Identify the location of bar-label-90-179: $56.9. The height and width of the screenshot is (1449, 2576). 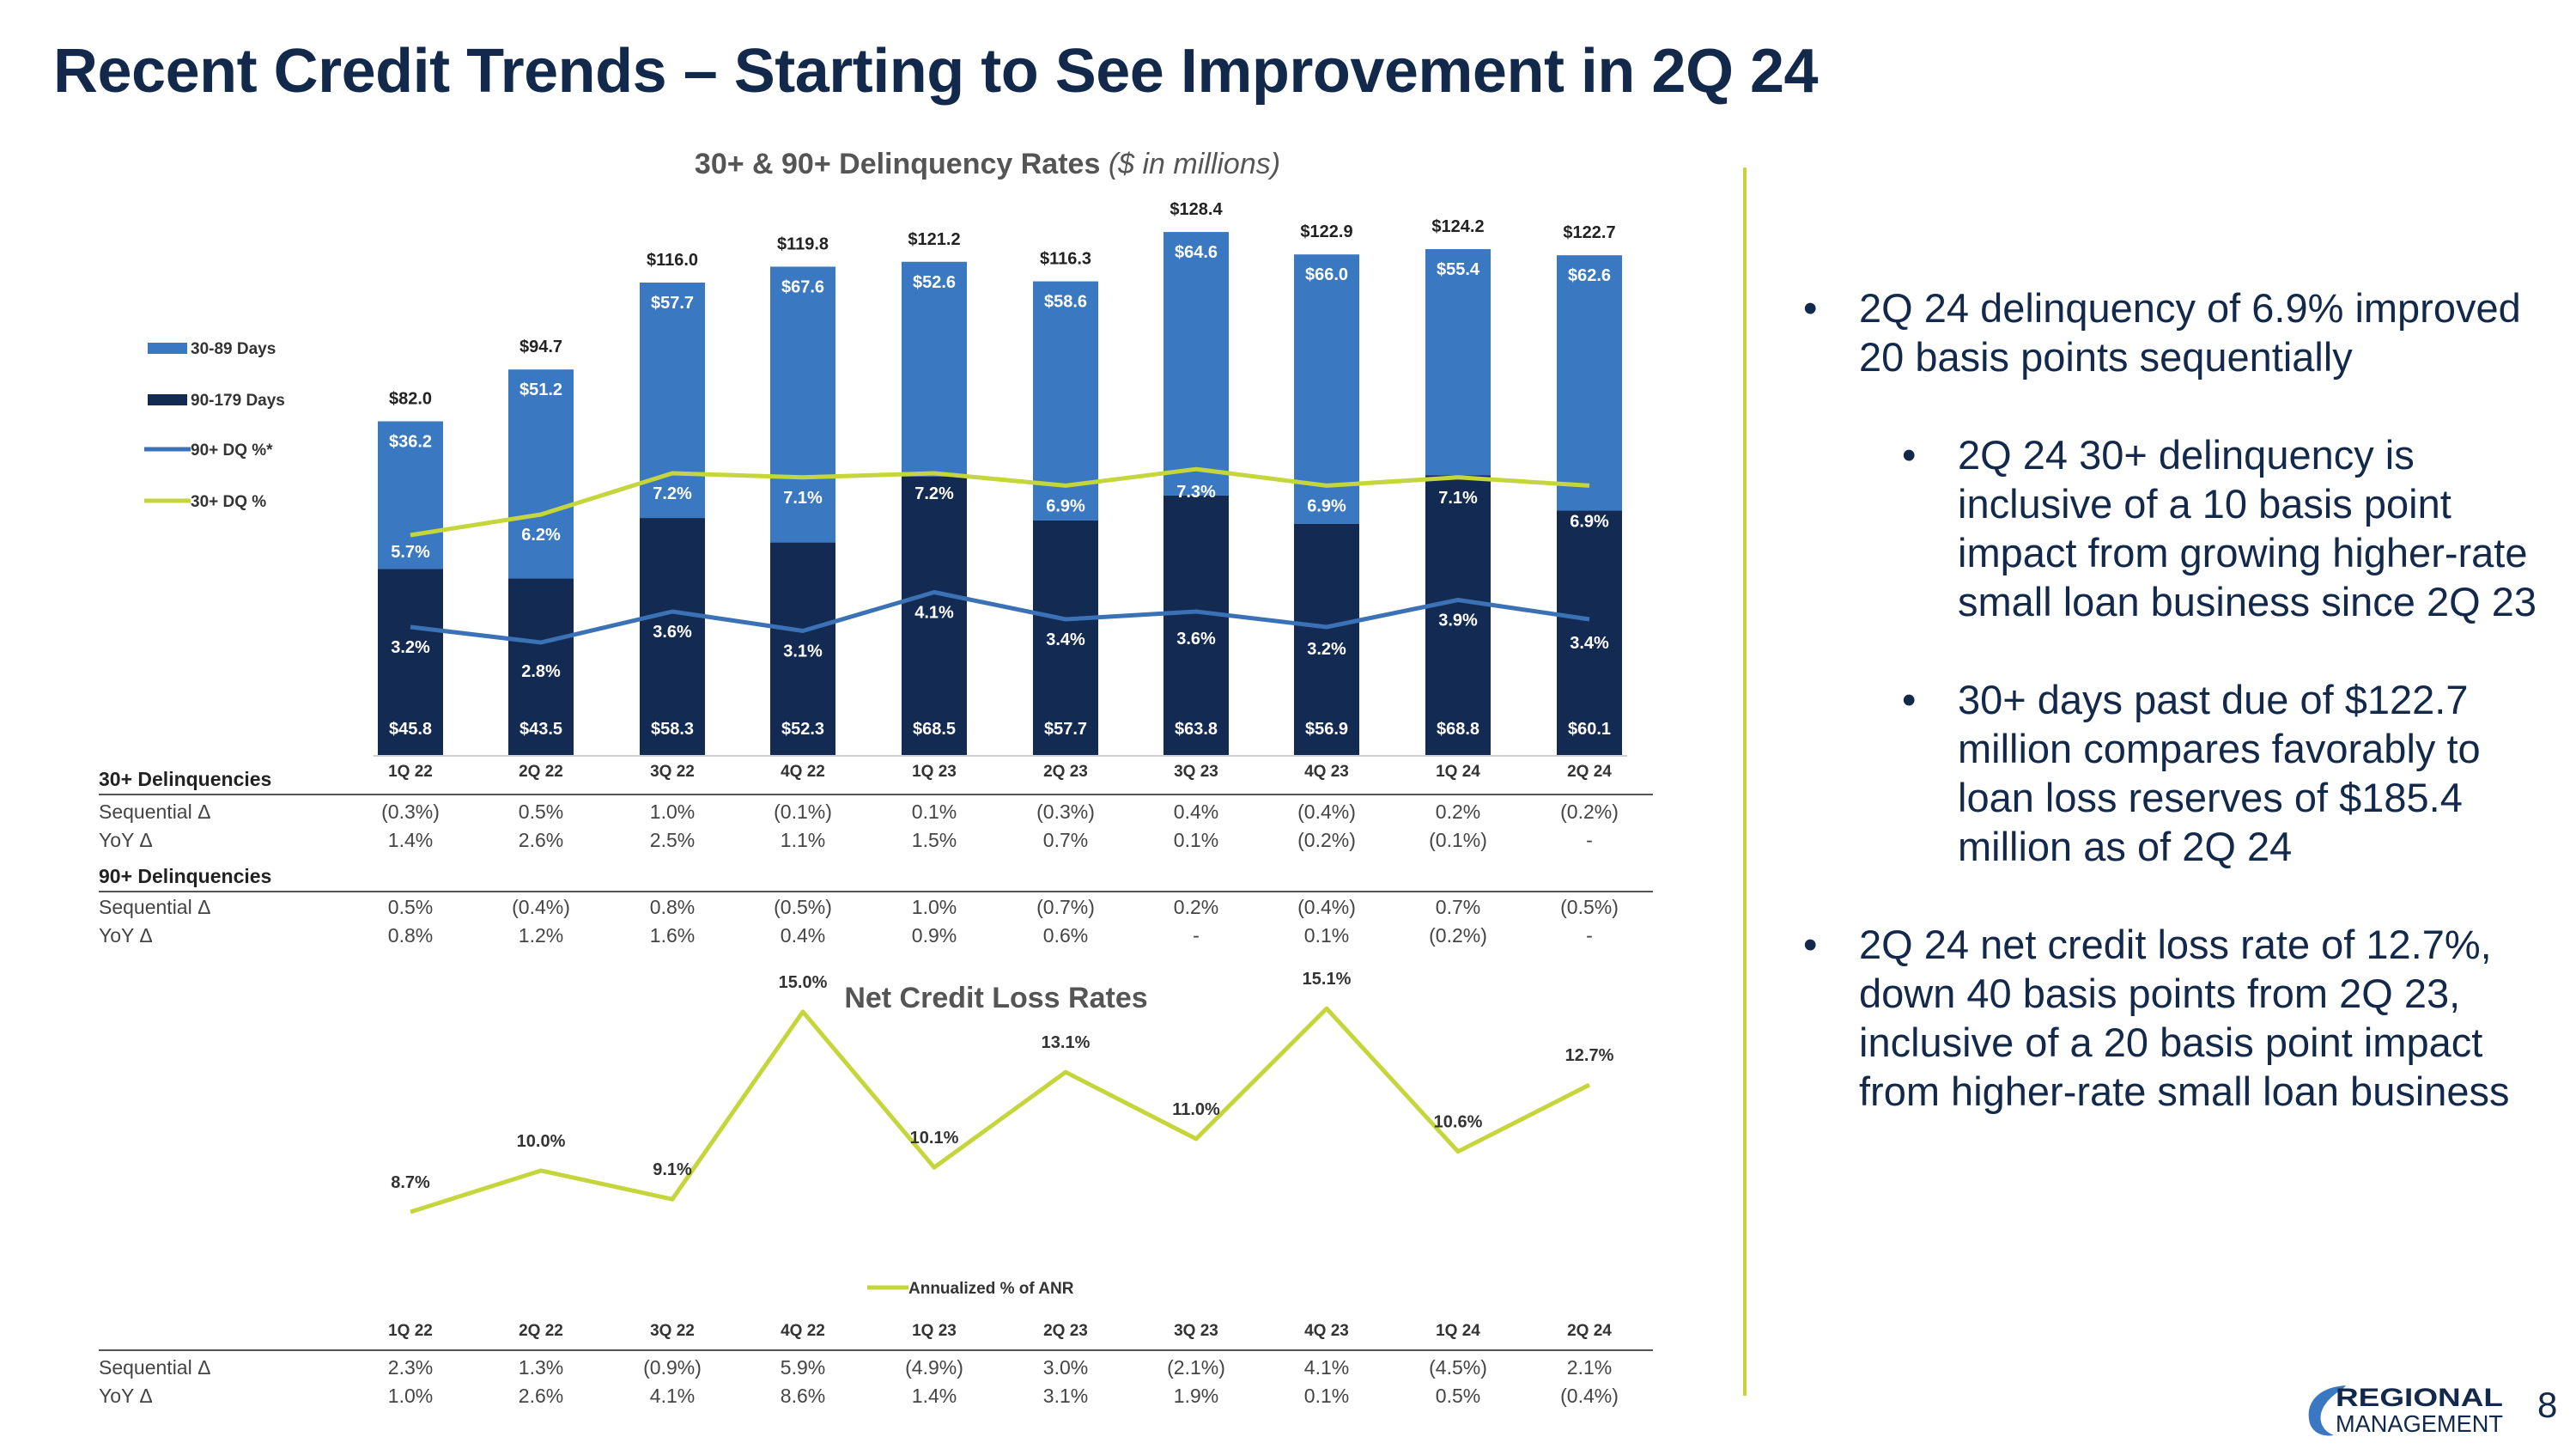
(1327, 729).